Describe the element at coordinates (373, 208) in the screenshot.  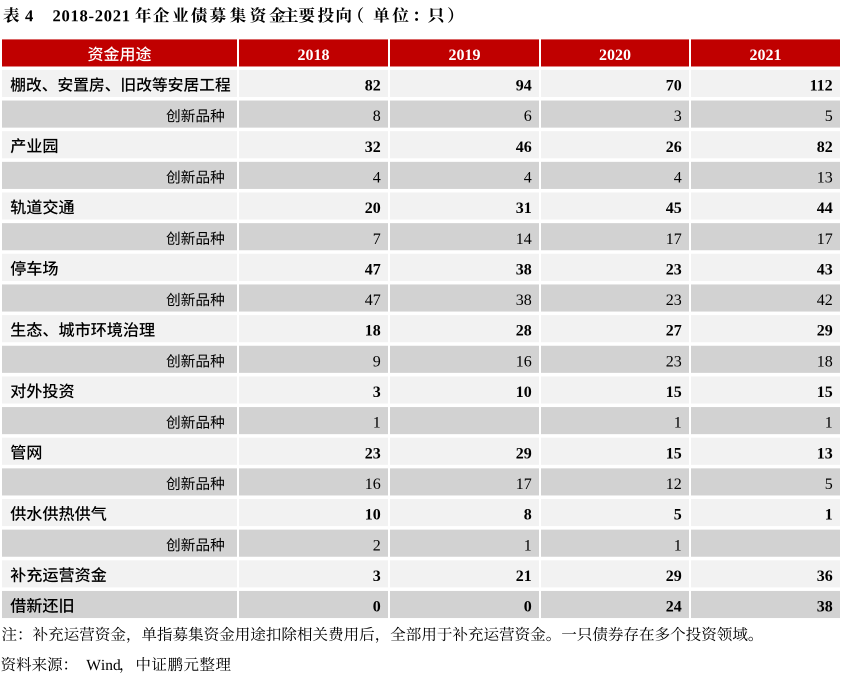
I see `svg-text: 20` at that location.